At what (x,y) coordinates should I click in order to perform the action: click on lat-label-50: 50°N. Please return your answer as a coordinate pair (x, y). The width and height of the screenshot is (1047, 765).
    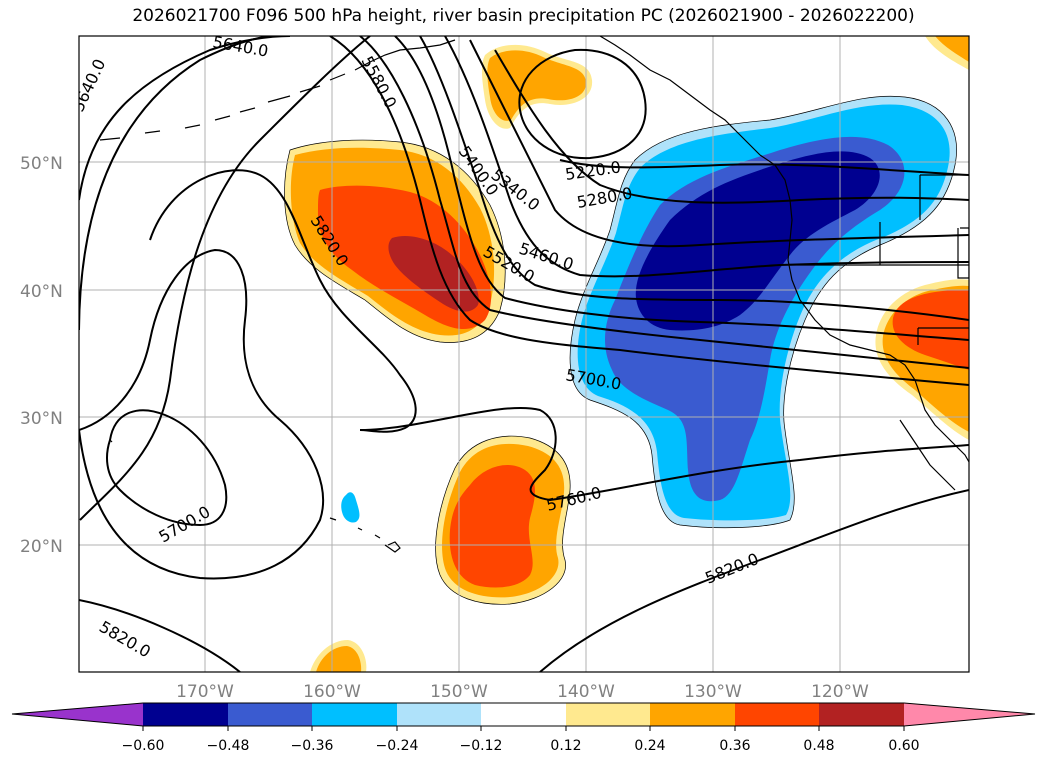
    Looking at the image, I should click on (41, 164).